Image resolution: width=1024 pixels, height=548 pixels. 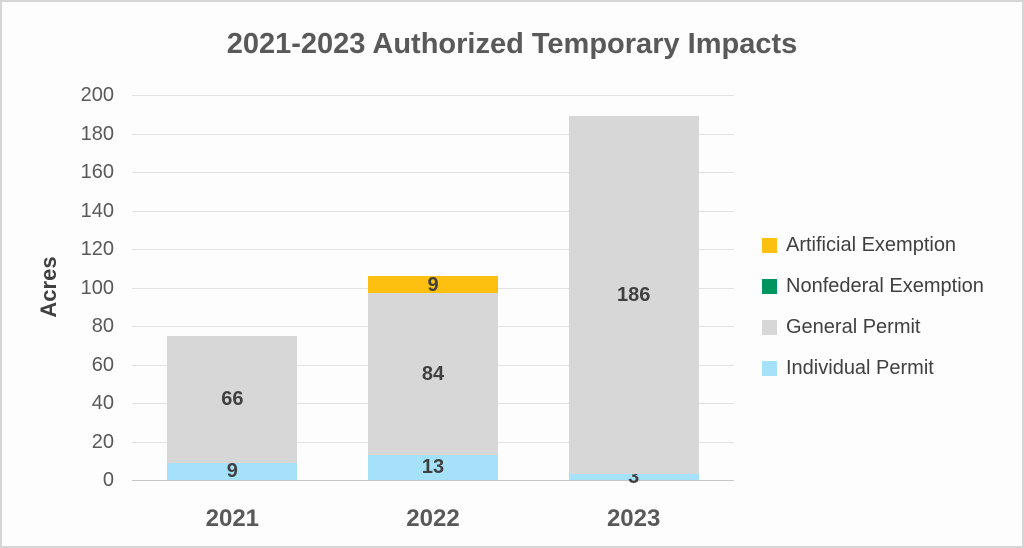 I want to click on legend-label: Artificial Exemption, so click(x=871, y=244).